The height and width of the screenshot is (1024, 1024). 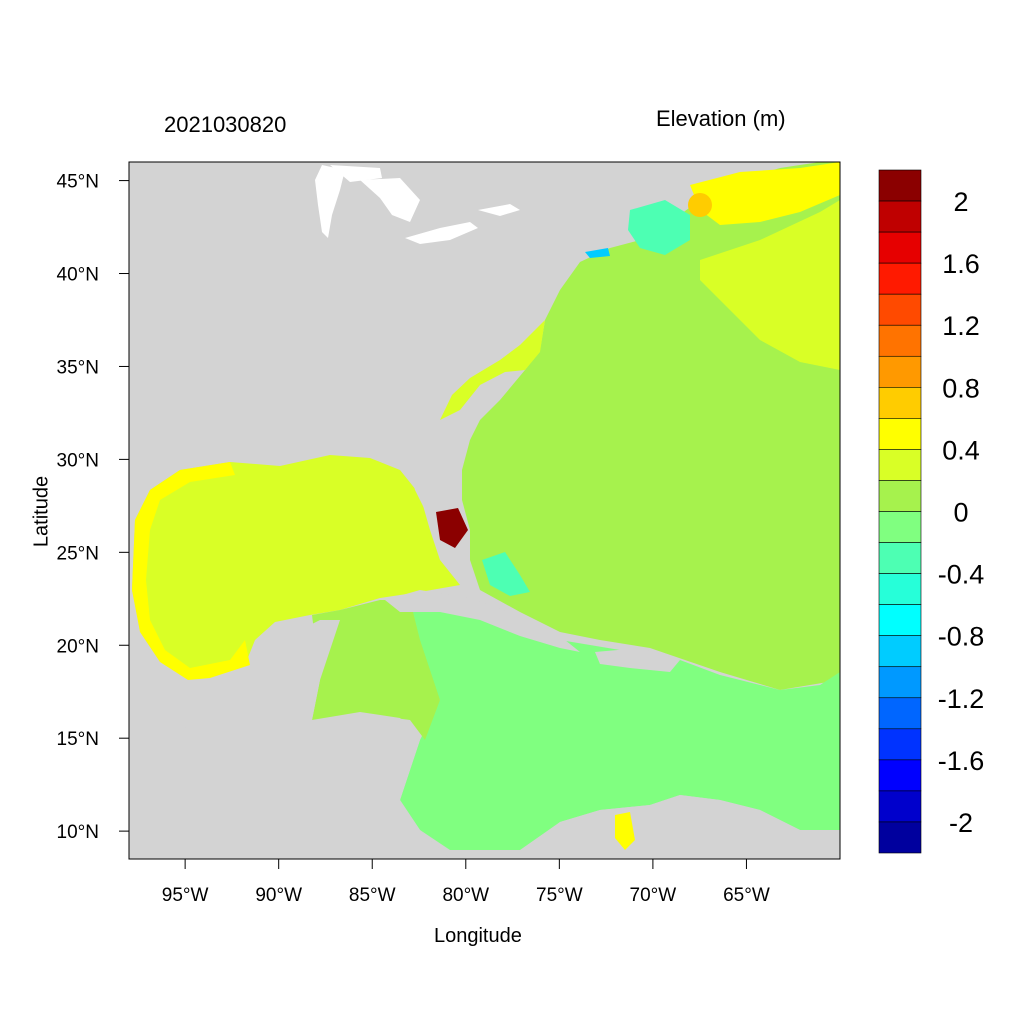 I want to click on x-tick-label: 65°W, so click(x=746, y=895).